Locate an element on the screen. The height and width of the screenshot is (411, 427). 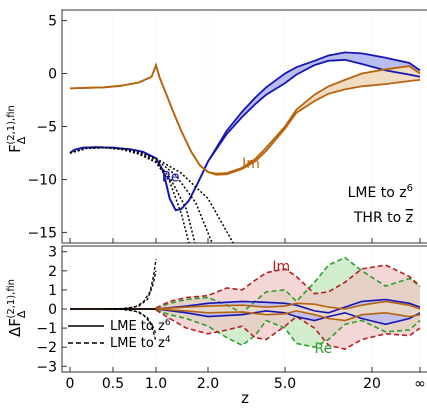
top-y-tick-label: −5 is located at coordinates (46, 128).